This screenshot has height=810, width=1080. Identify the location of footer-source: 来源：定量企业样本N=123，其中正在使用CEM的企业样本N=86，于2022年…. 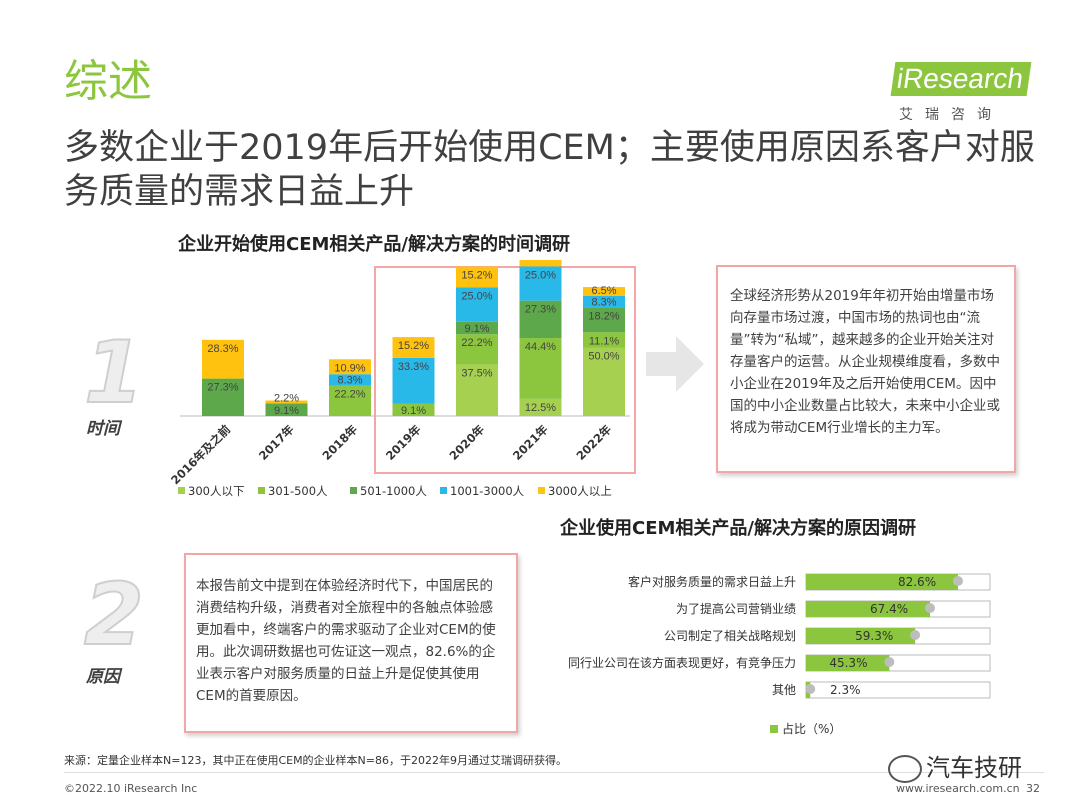
(315, 760).